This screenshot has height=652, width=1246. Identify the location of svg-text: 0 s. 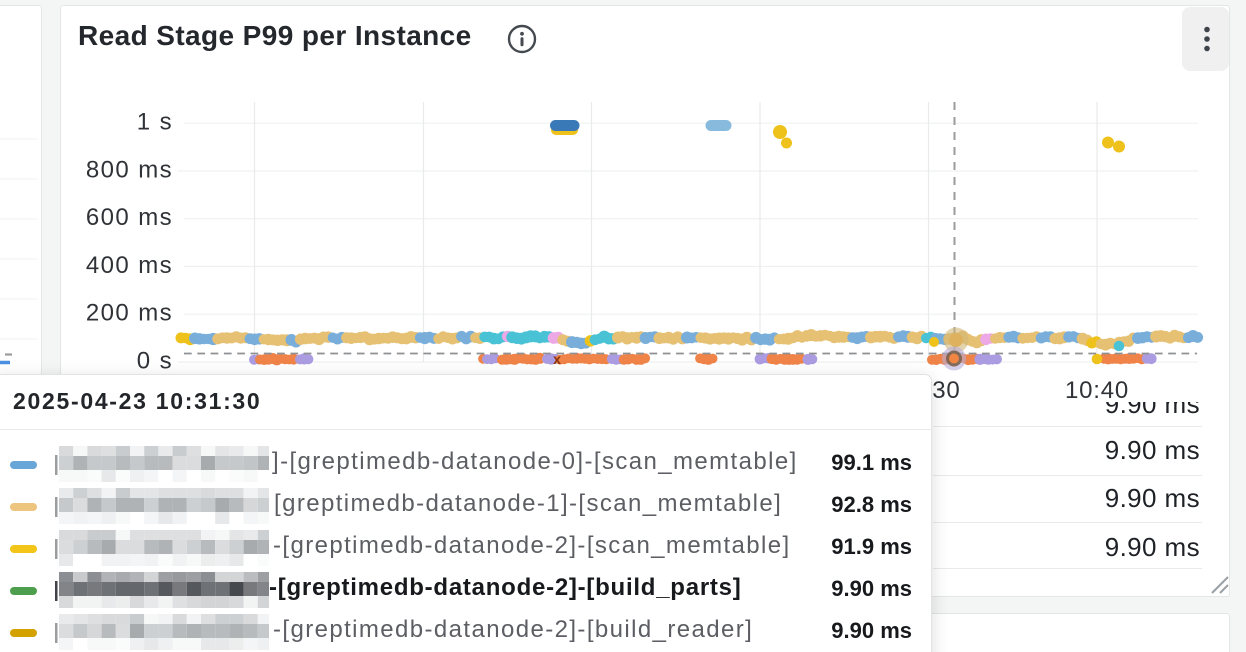
(155, 361).